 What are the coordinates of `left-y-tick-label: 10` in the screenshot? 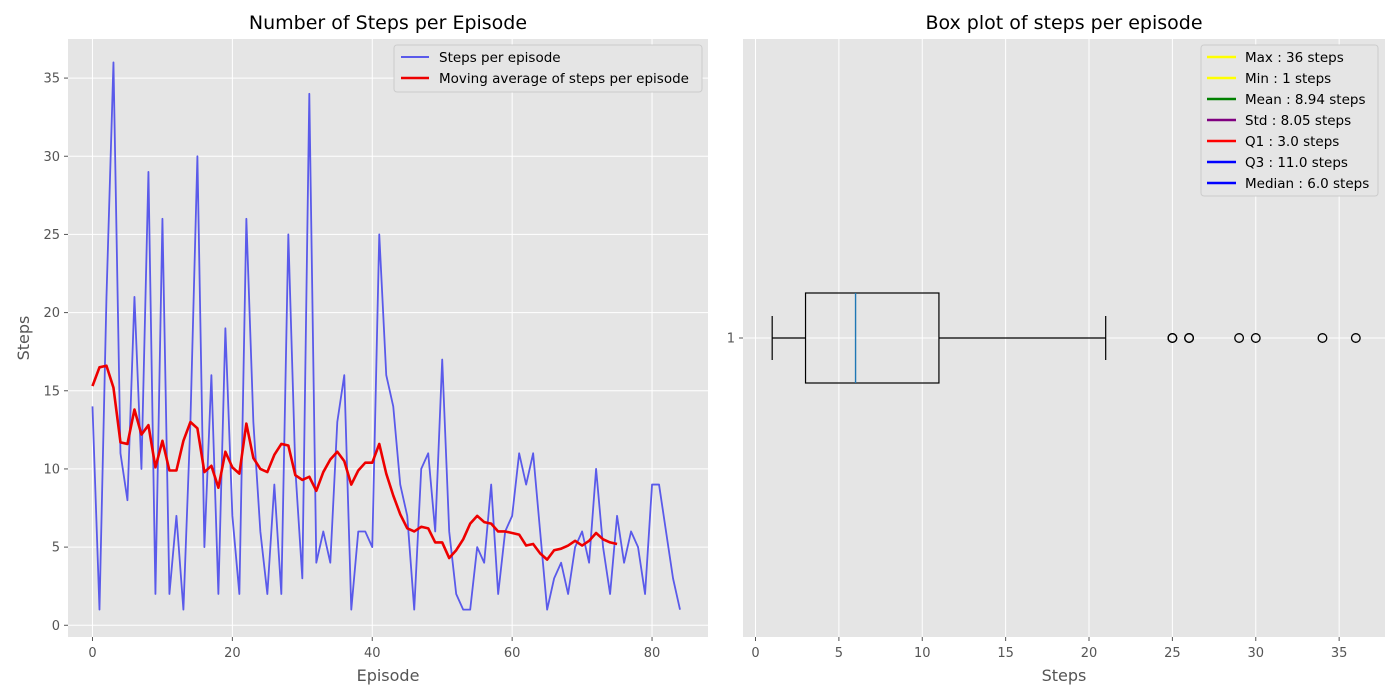 It's located at (51, 469).